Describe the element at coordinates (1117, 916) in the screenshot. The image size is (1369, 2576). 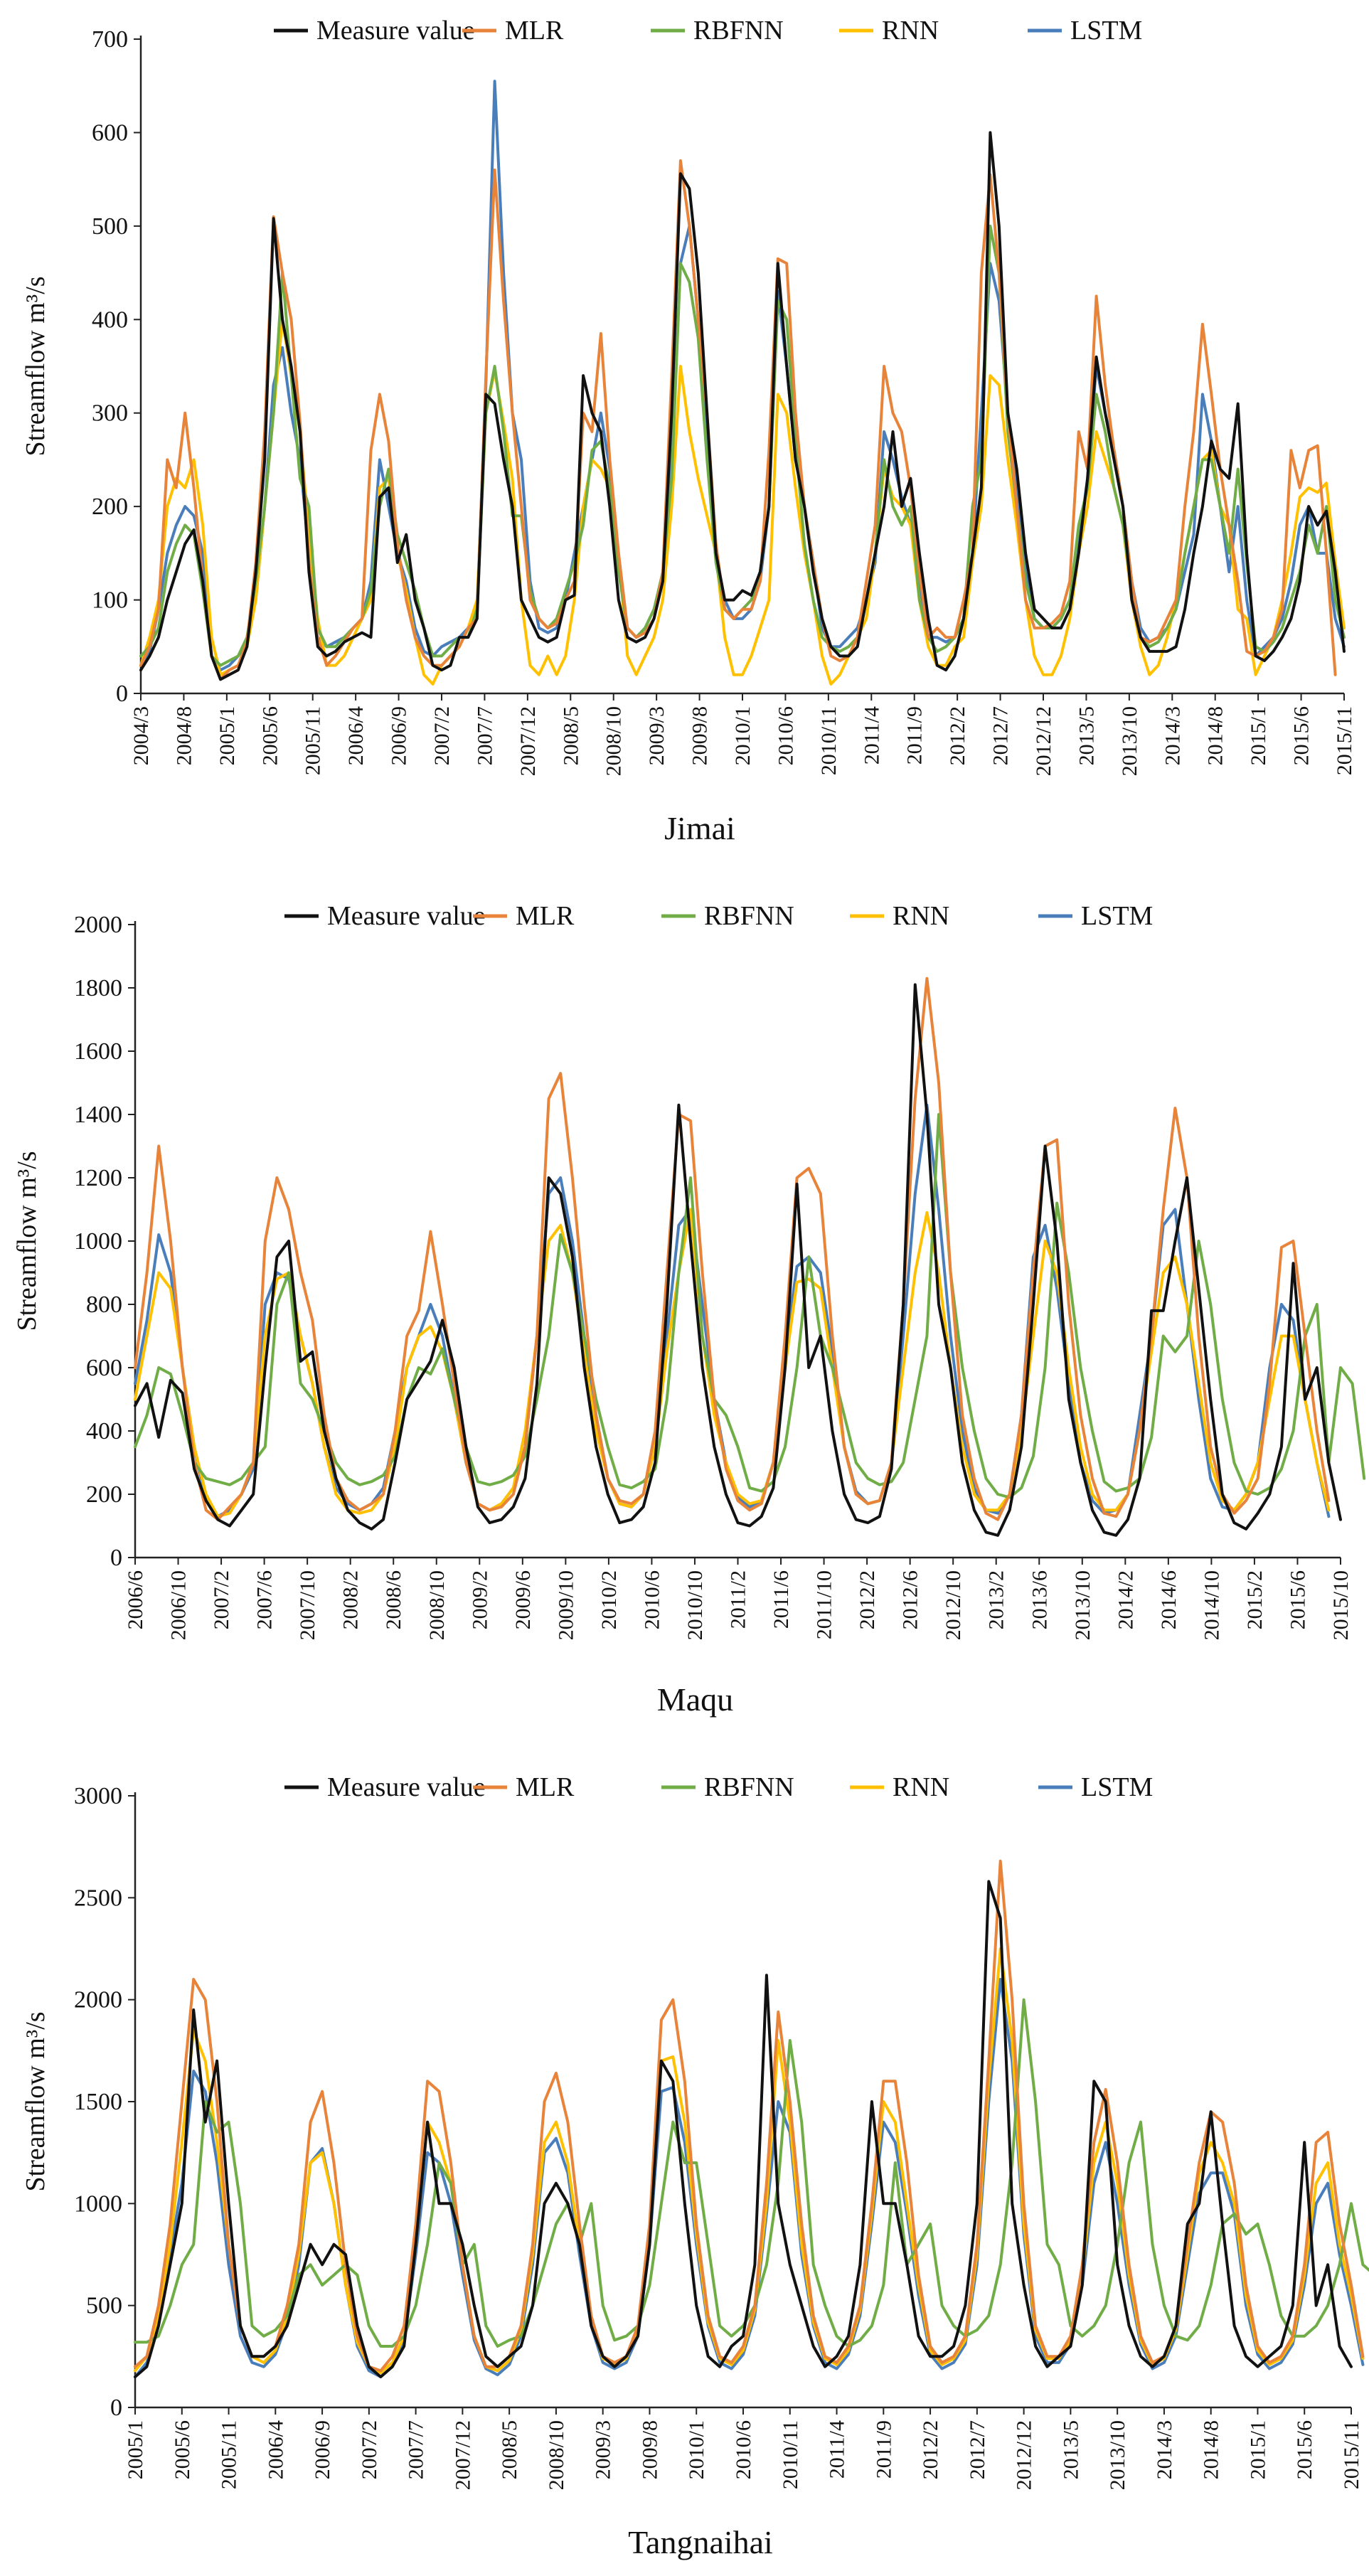
I see `maqu-legend-label-lstm: LSTM` at that location.